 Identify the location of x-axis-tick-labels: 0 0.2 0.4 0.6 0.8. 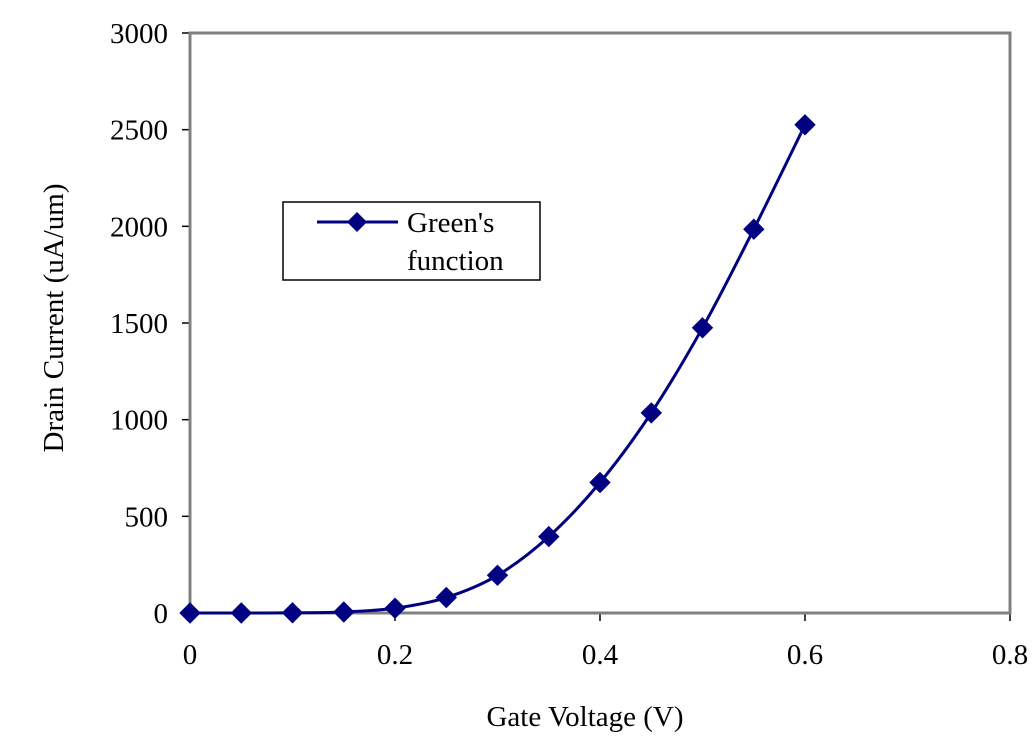
(605, 655).